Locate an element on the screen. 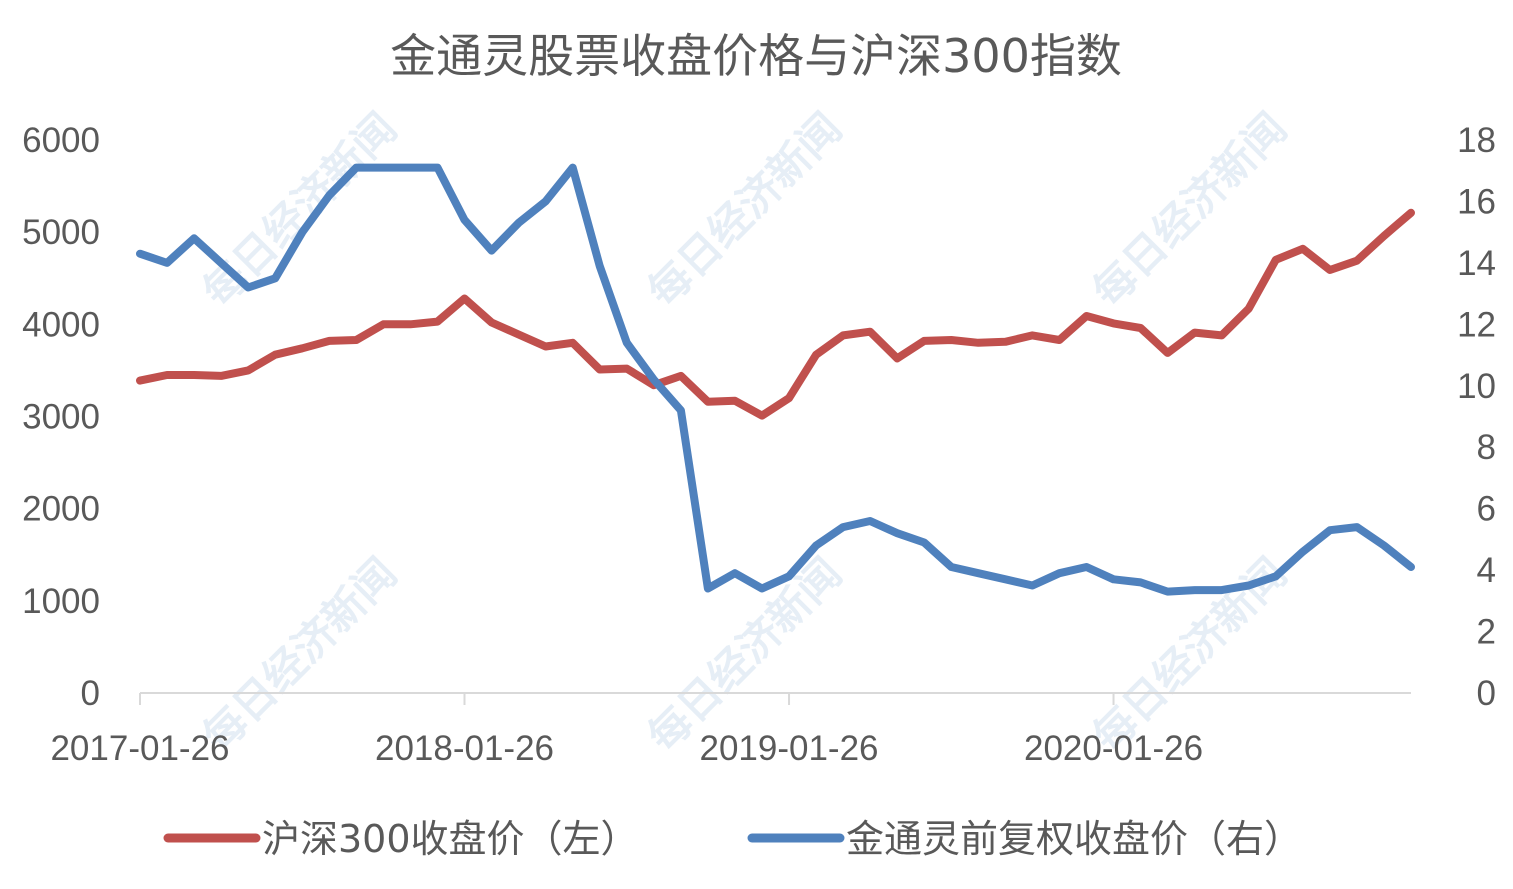 The height and width of the screenshot is (889, 1513). y-right-tick-label: 4 is located at coordinates (1486, 570).